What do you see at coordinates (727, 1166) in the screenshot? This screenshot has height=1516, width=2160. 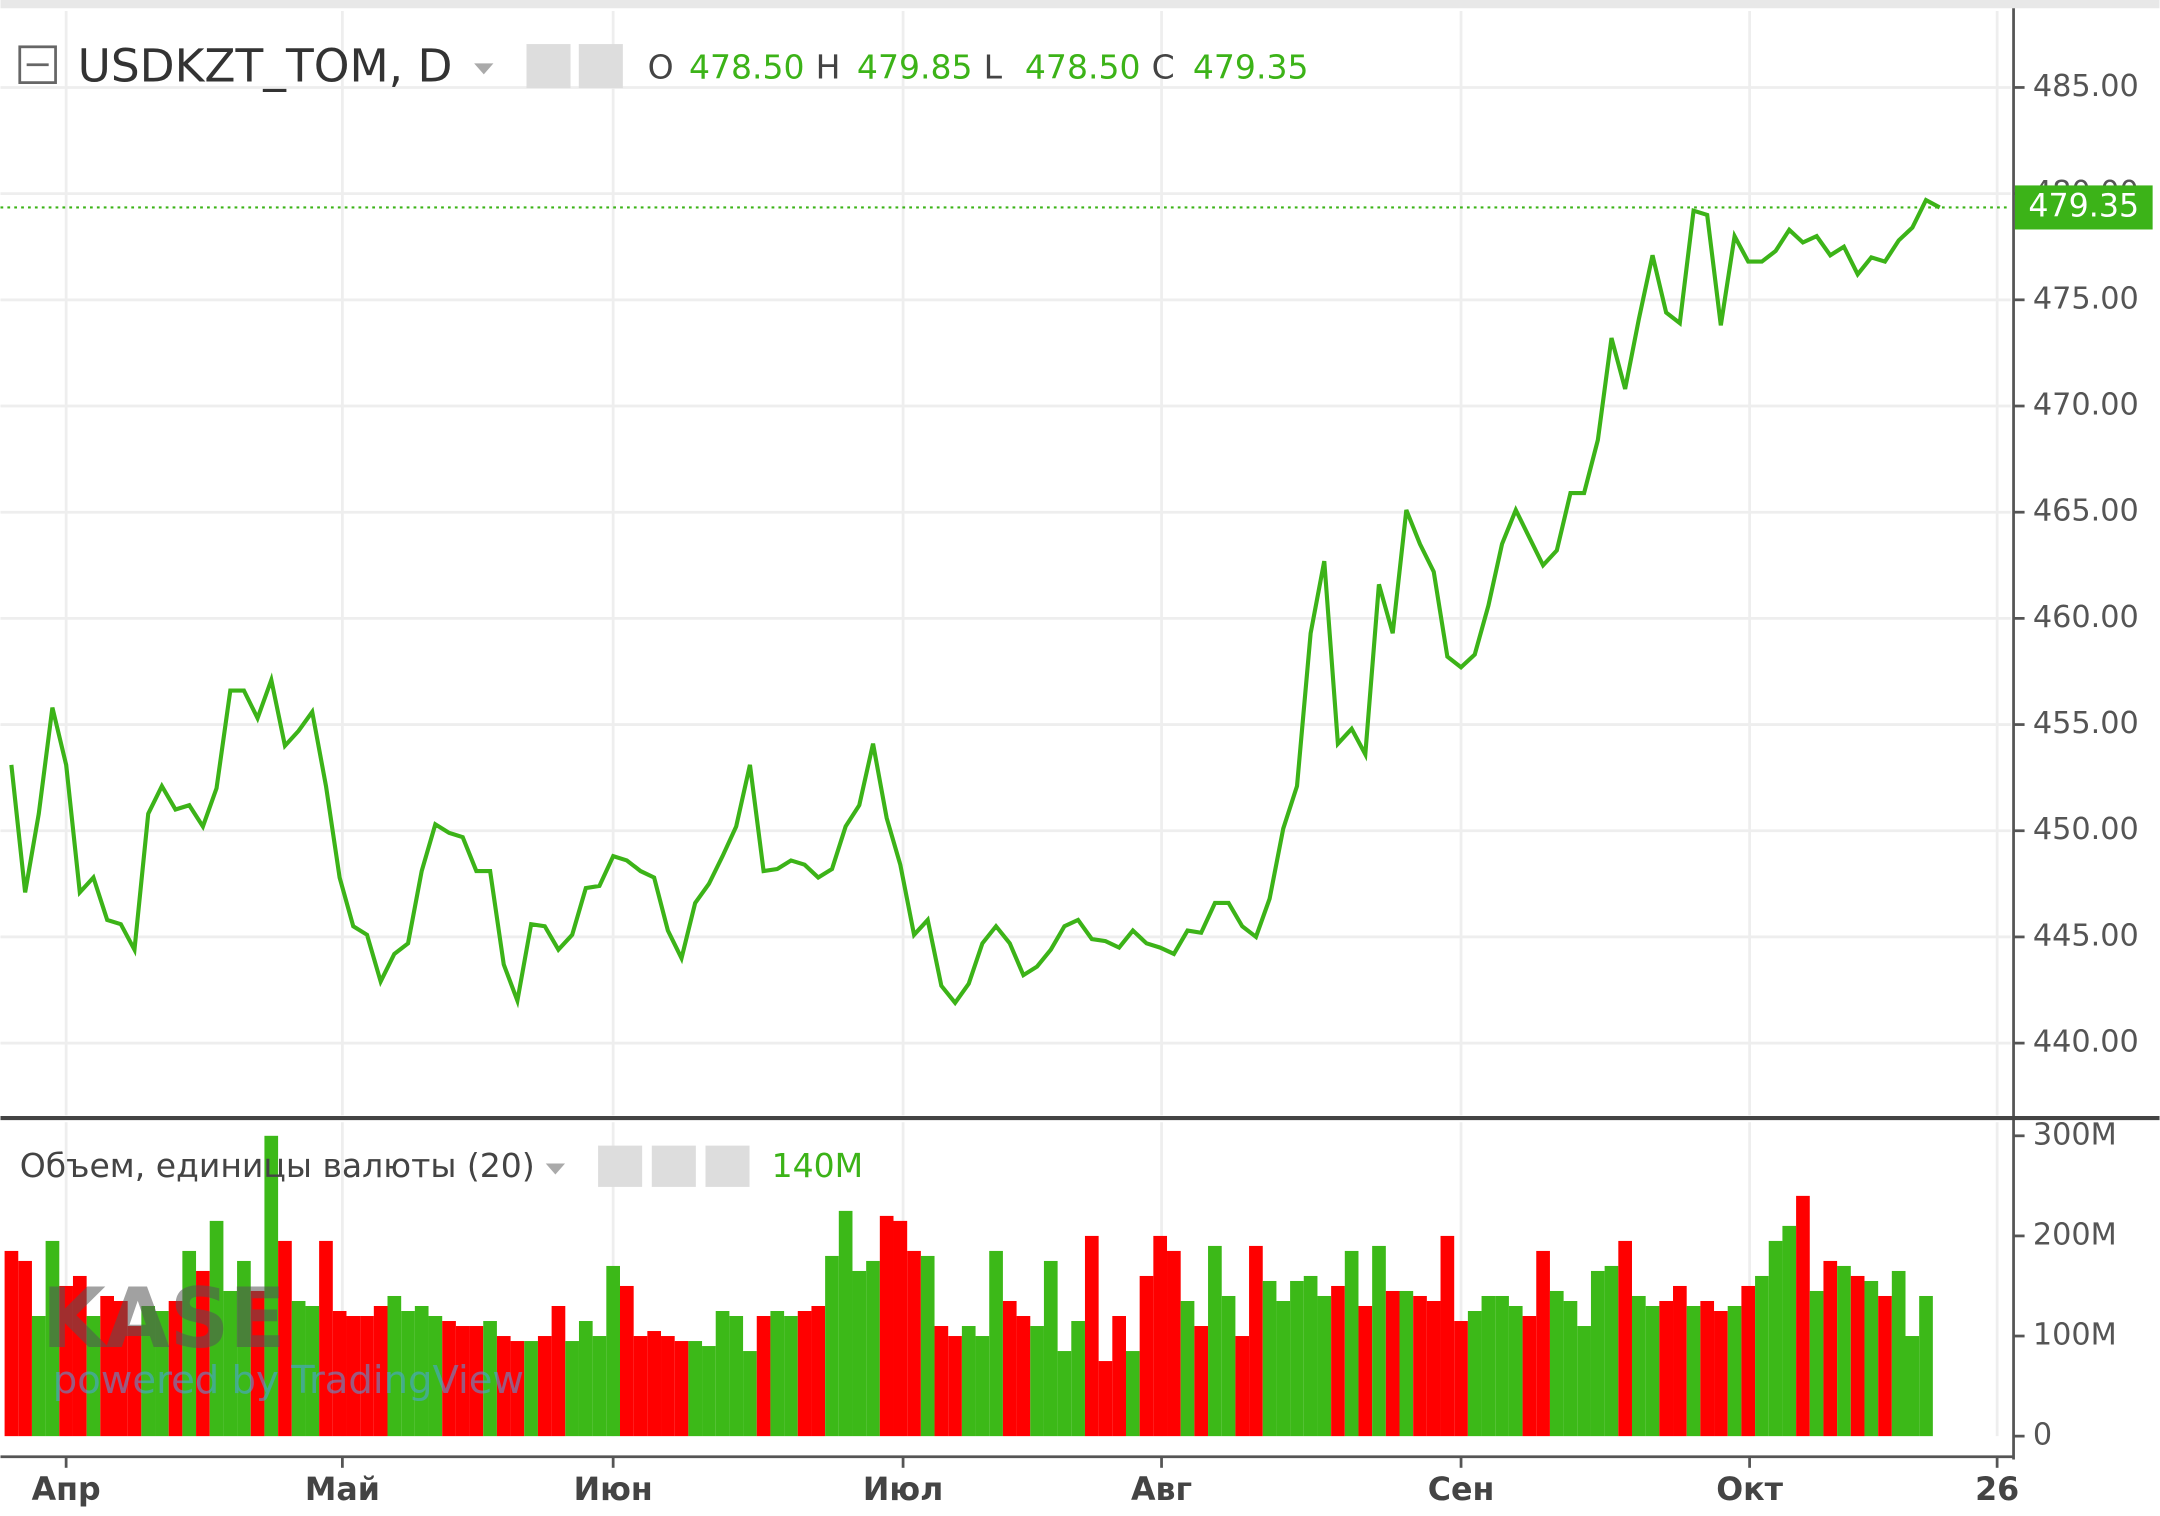 I see `close-icon` at bounding box center [727, 1166].